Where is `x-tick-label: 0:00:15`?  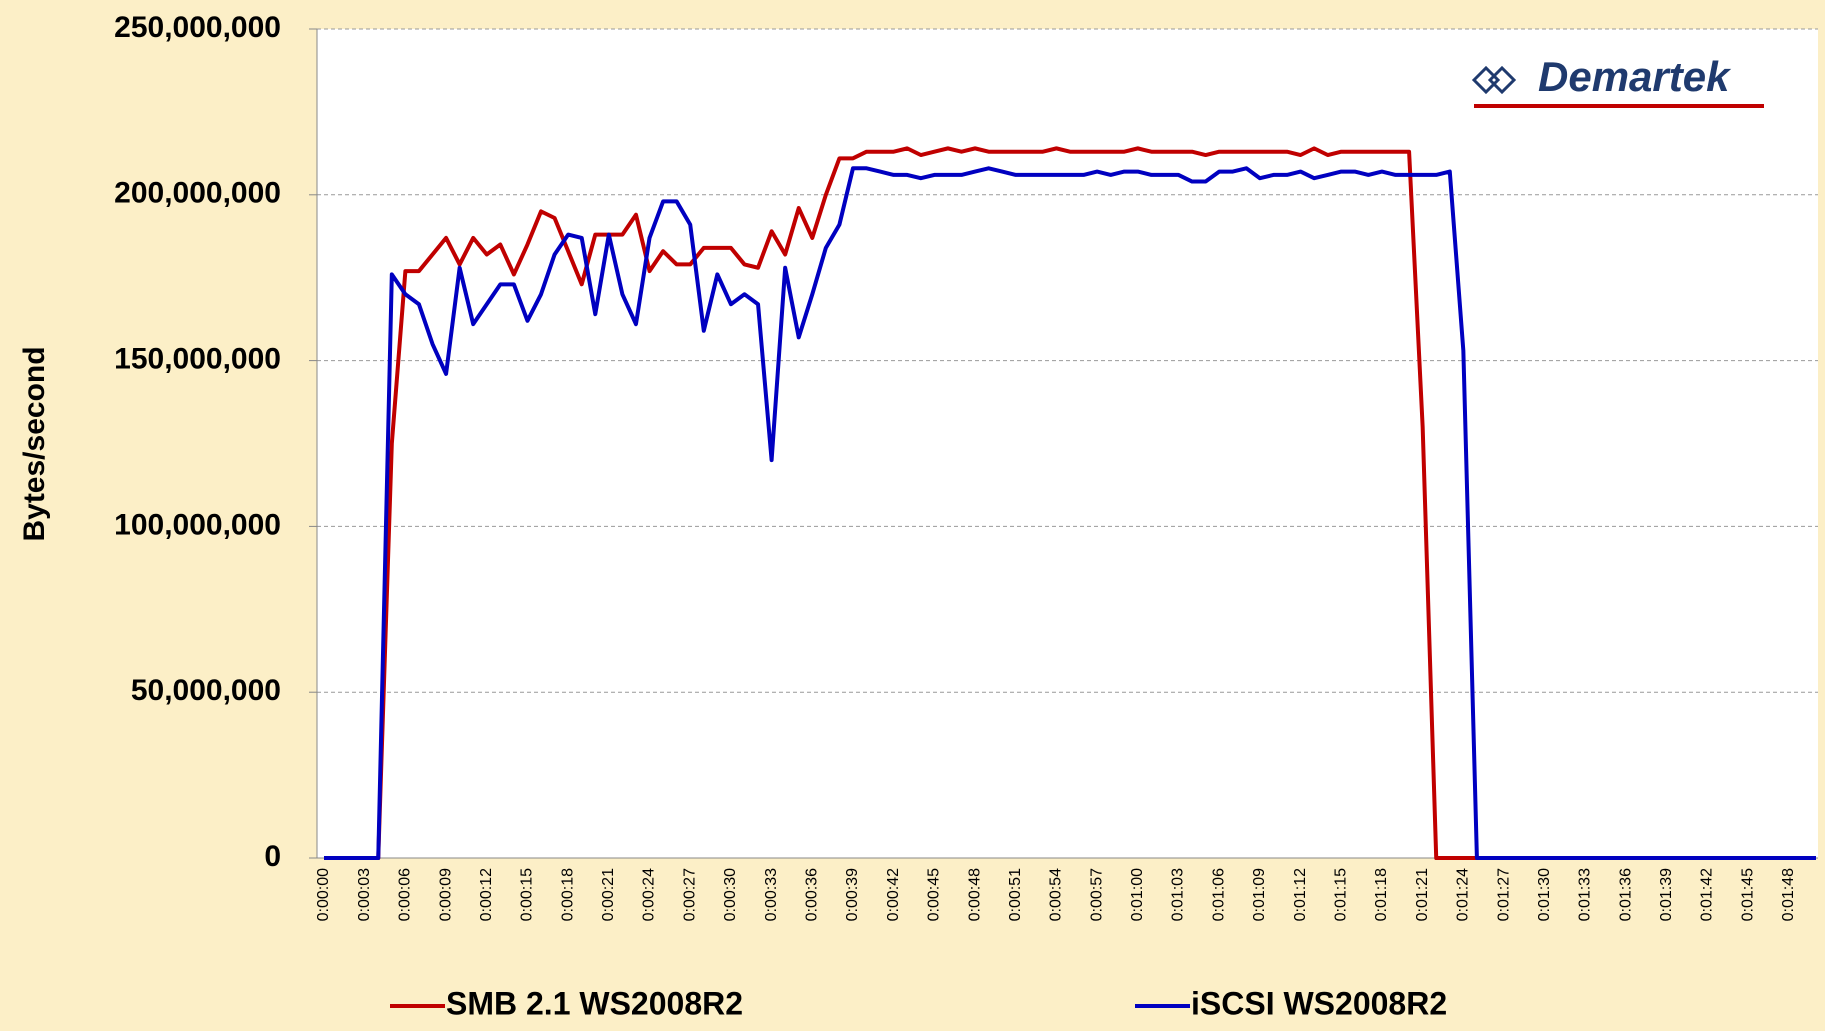 x-tick-label: 0:00:15 is located at coordinates (527, 894).